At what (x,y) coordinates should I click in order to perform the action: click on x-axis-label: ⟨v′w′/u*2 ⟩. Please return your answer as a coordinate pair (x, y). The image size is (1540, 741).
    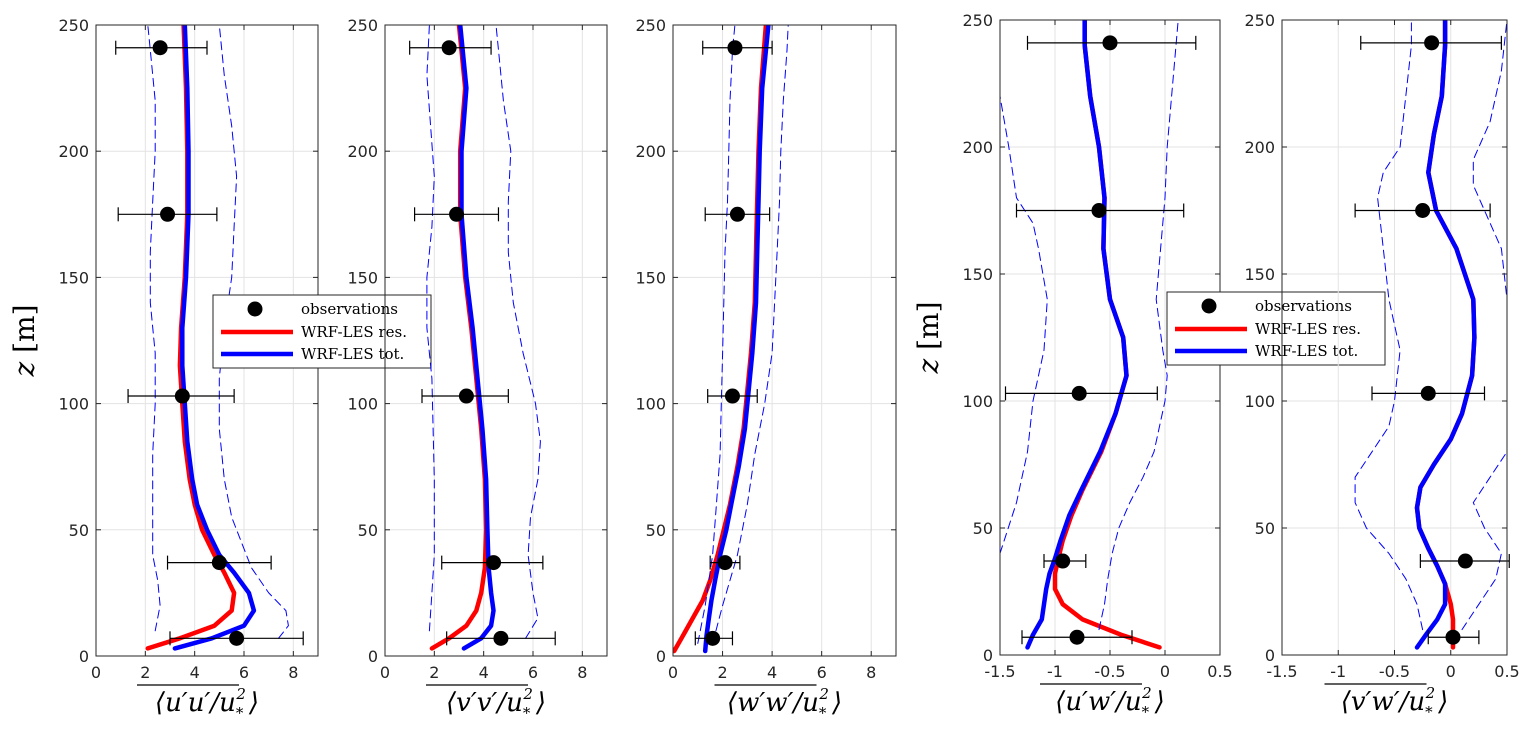
    Looking at the image, I should click on (1395, 702).